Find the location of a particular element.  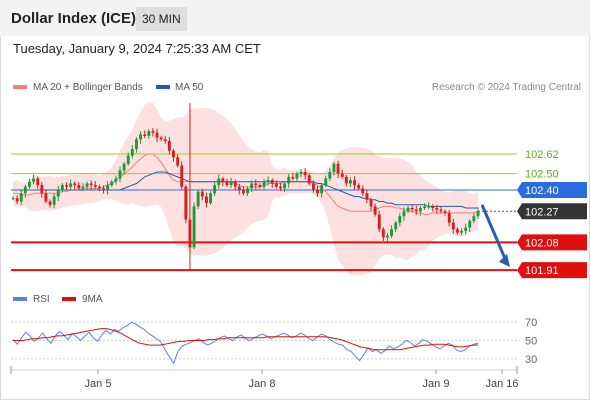

ma20-legend-swatch is located at coordinates (20, 87).